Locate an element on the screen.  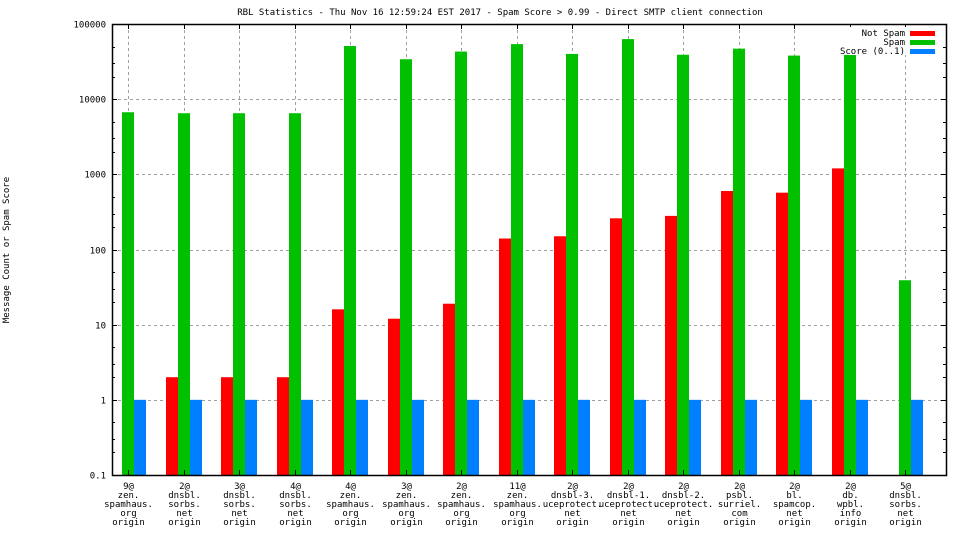
x-tick-label: dnsbl-2. is located at coordinates (683, 496).